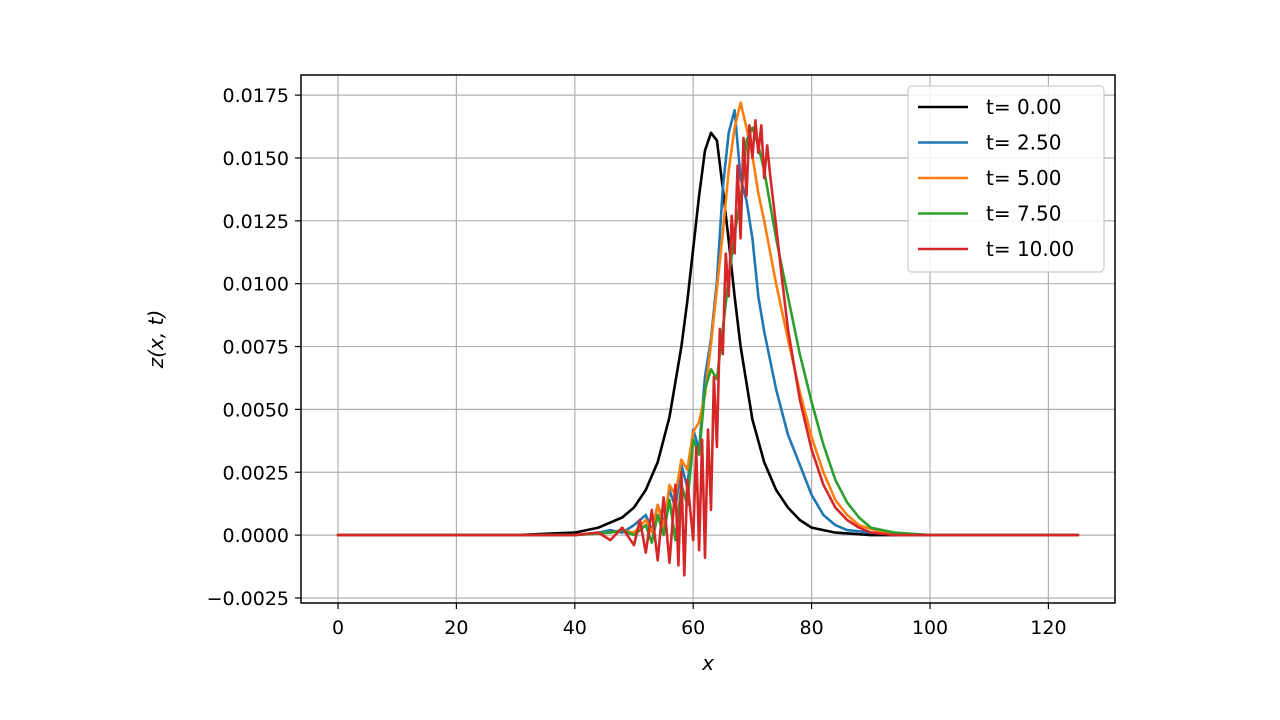 The width and height of the screenshot is (1280, 720). What do you see at coordinates (1024, 107) in the screenshot?
I see `legend-label: t= 0.00` at bounding box center [1024, 107].